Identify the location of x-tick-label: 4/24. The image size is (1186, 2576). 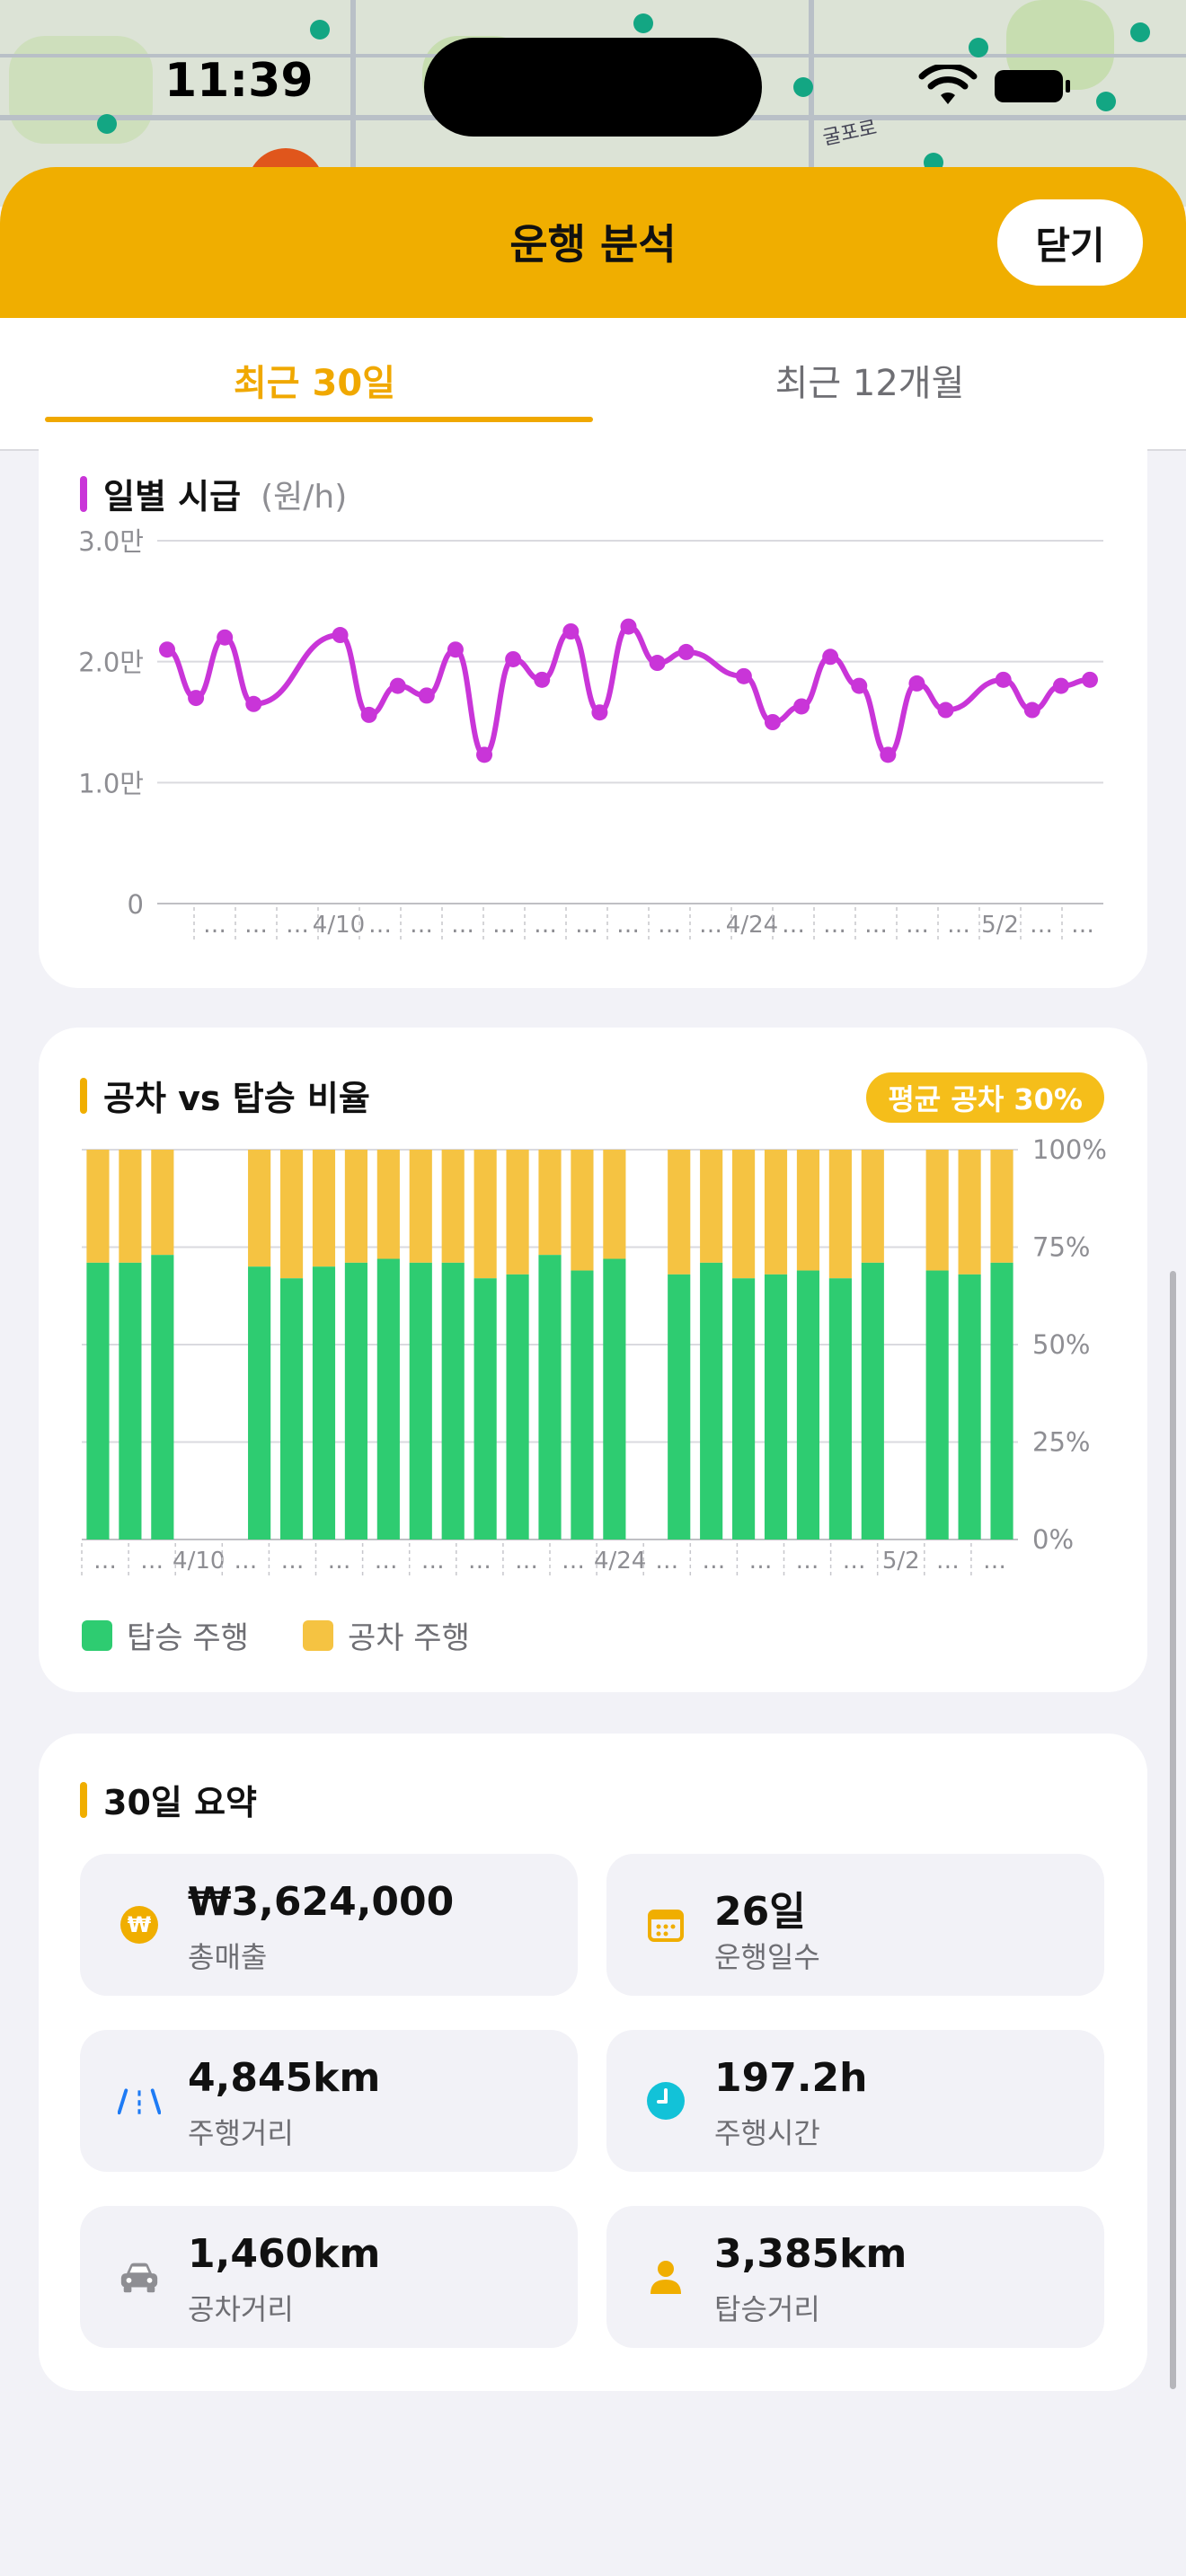
(620, 1561).